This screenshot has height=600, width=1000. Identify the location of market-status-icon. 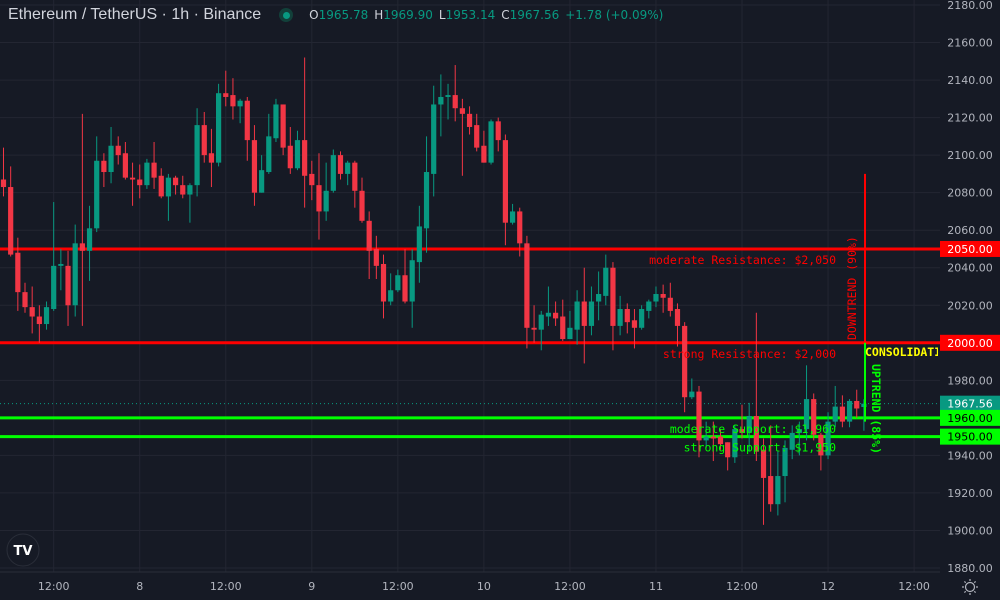
(286, 15).